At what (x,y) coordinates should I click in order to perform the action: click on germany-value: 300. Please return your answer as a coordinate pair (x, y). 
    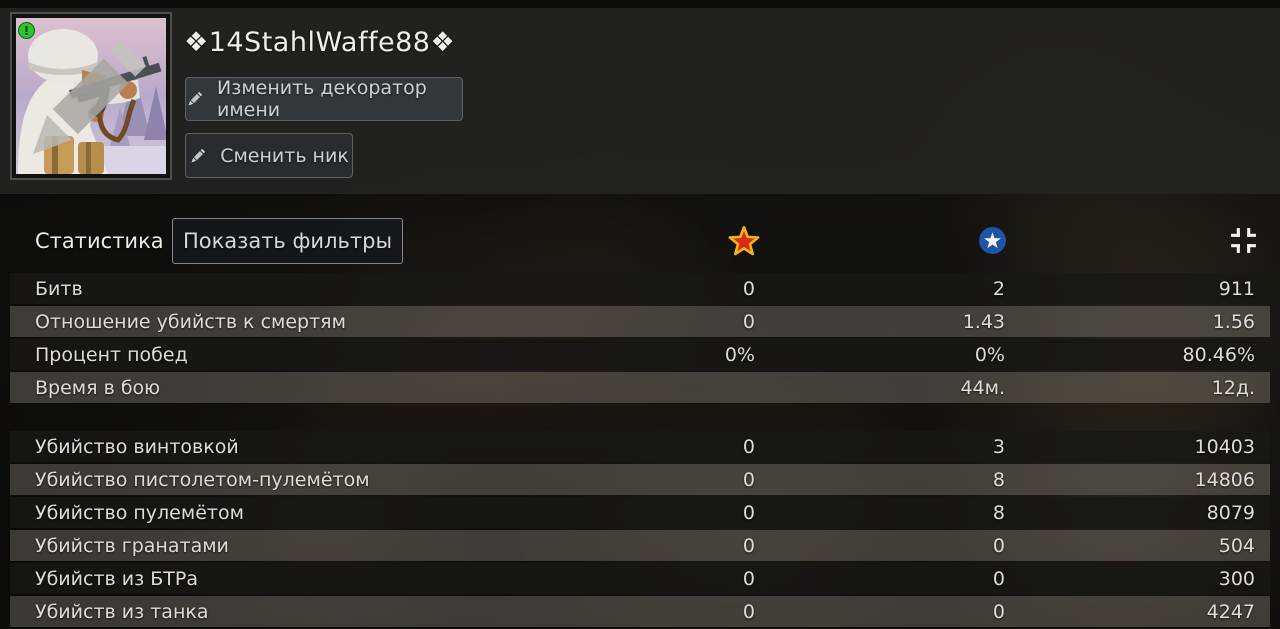
    Looking at the image, I should click on (1236, 578).